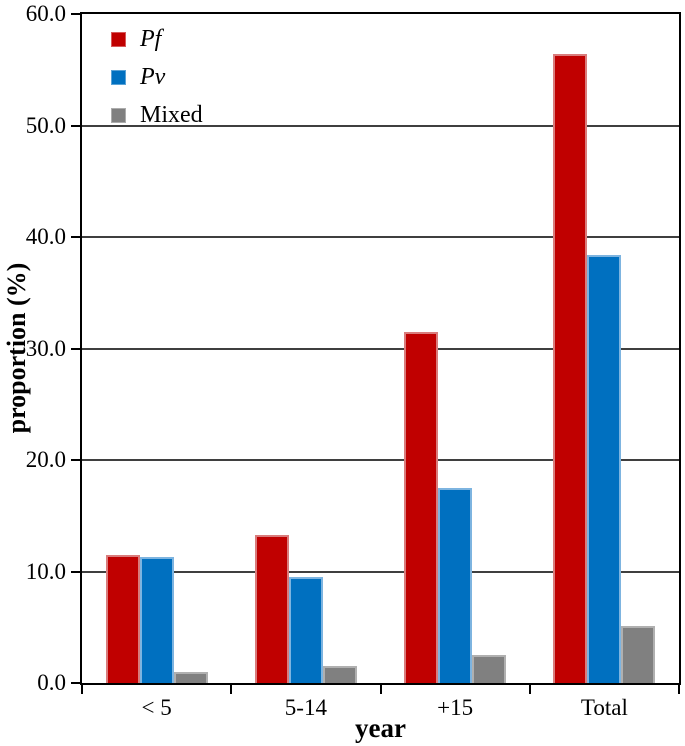  What do you see at coordinates (305, 707) in the screenshot?
I see `x-category-label: 5-14` at bounding box center [305, 707].